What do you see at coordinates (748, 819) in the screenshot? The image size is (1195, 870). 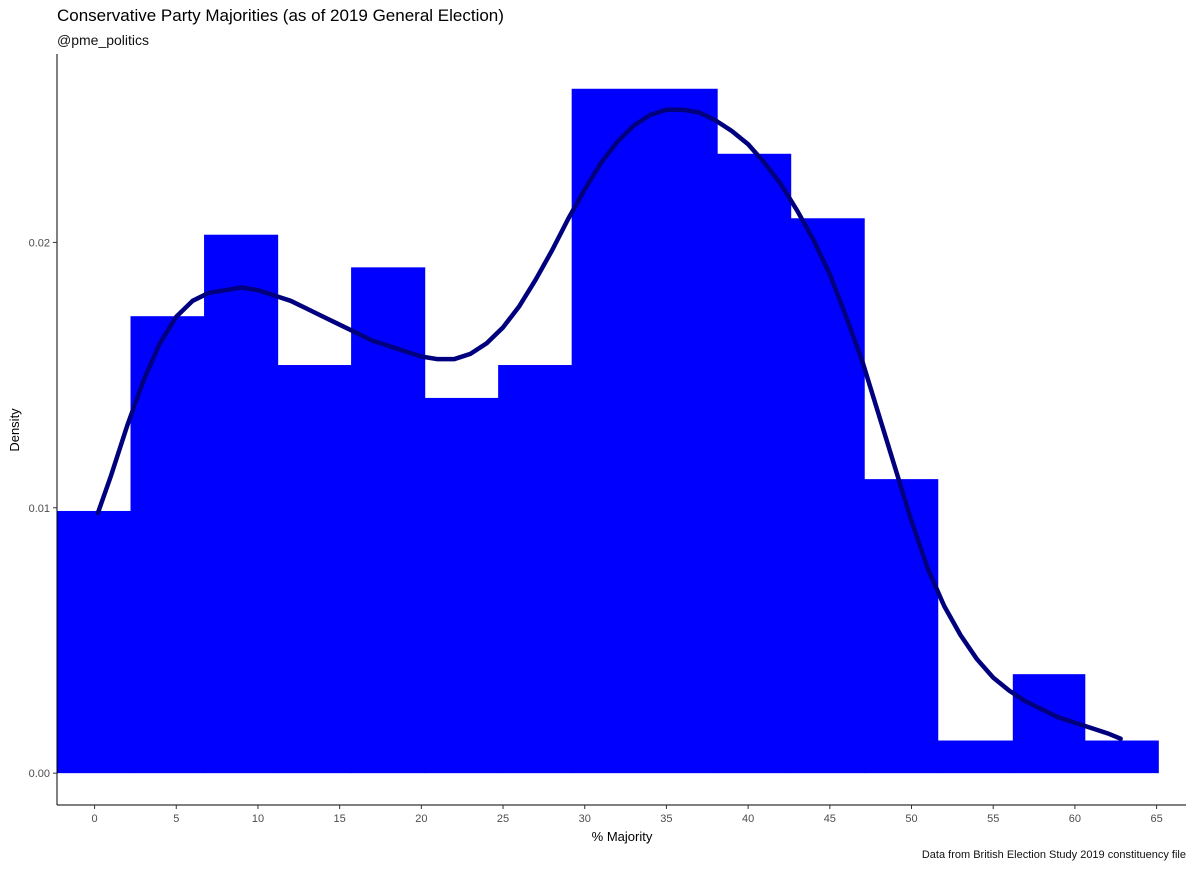 I see `x-tick-label: 40` at bounding box center [748, 819].